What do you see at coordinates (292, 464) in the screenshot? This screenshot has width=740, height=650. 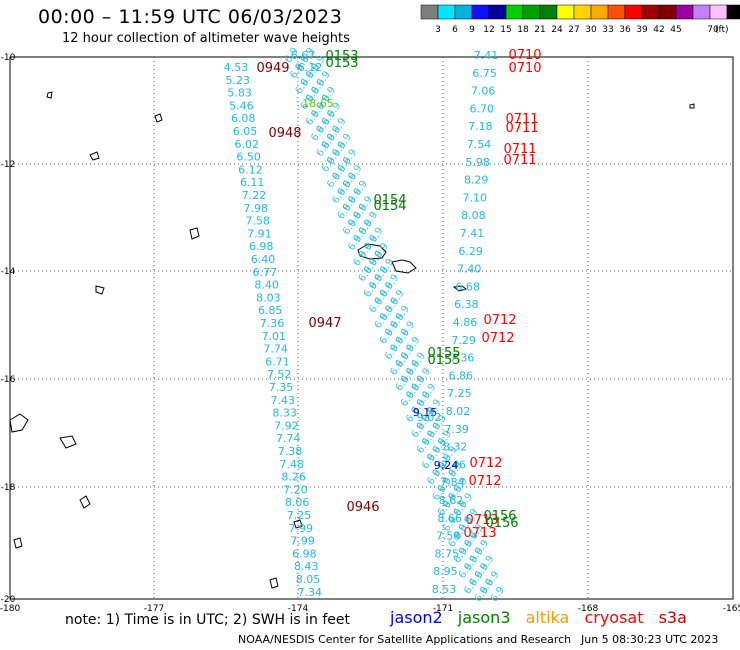 I see `left-track-value: 7.48` at bounding box center [292, 464].